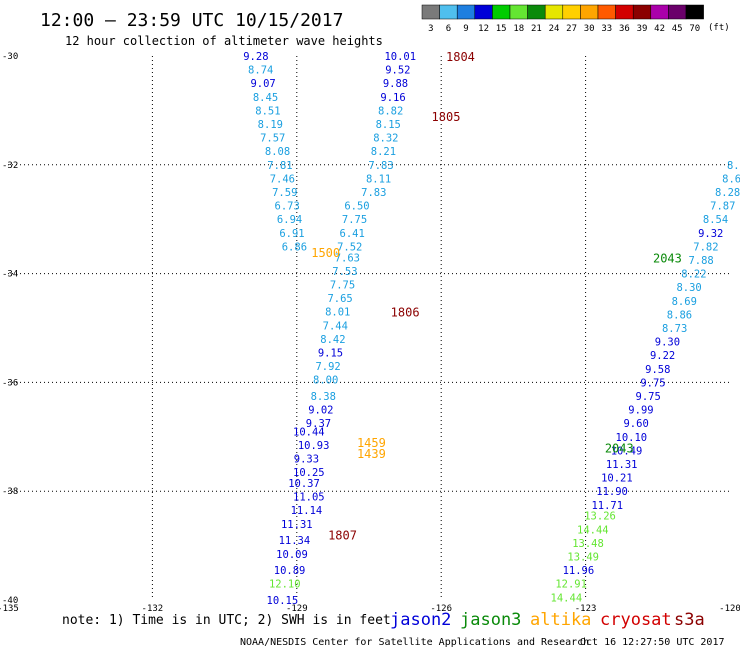 This screenshot has height=650, width=740. What do you see at coordinates (588, 544) in the screenshot?
I see `data-point-label: 13.48` at bounding box center [588, 544].